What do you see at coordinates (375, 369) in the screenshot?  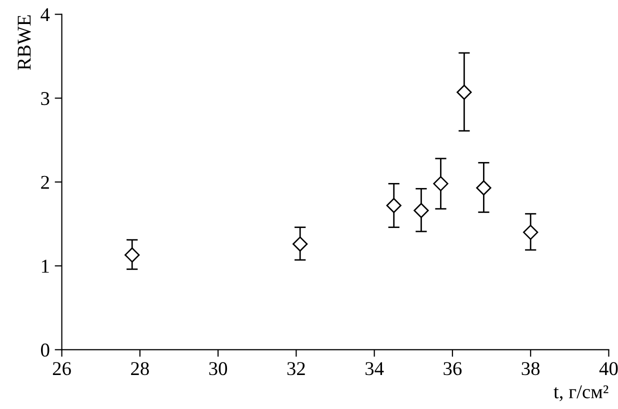 I see `x-tick-label: 34` at bounding box center [375, 369].